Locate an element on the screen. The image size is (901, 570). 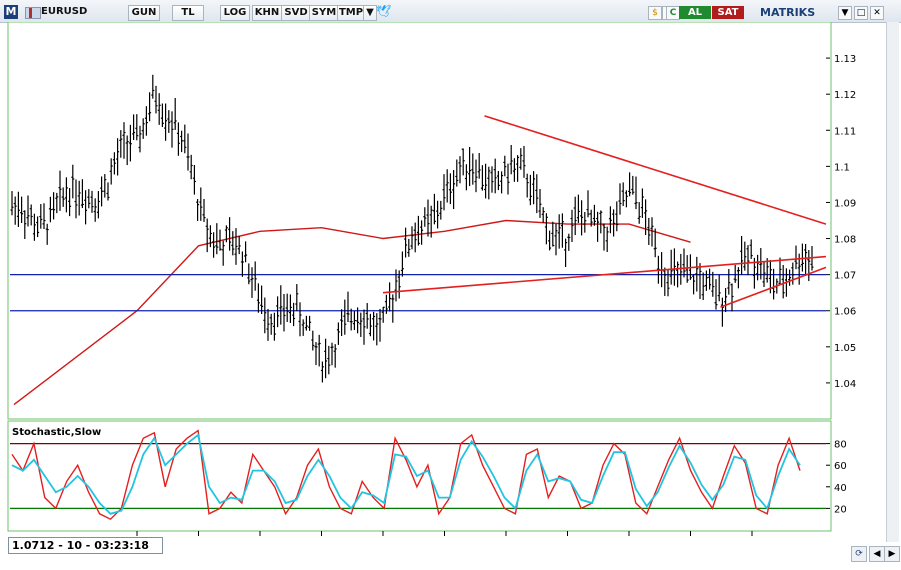
flag-icon is located at coordinates (33, 13).